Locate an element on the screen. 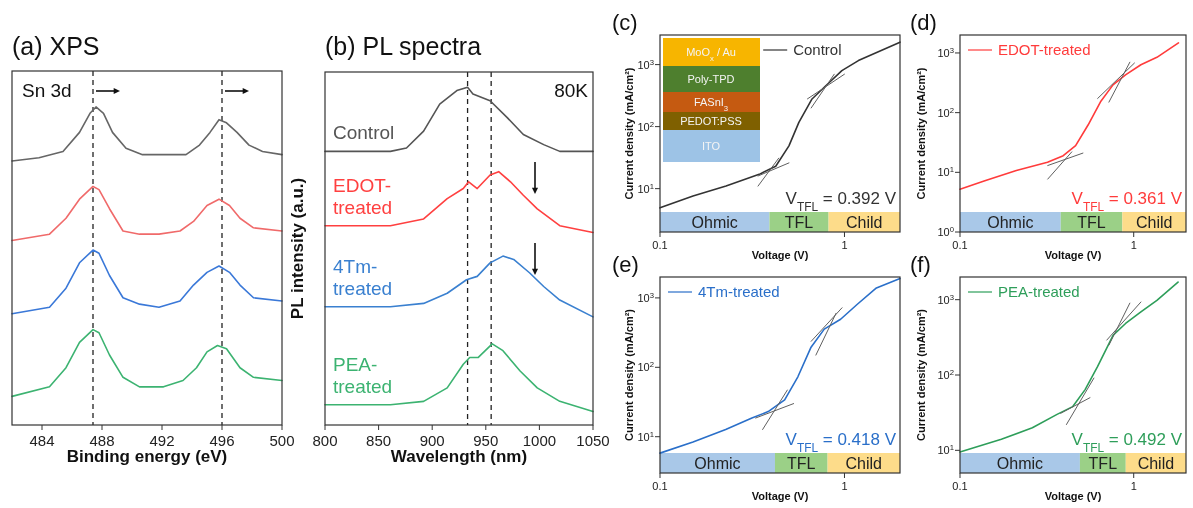 The height and width of the screenshot is (508, 1193). chart-title: (c) is located at coordinates (625, 22).